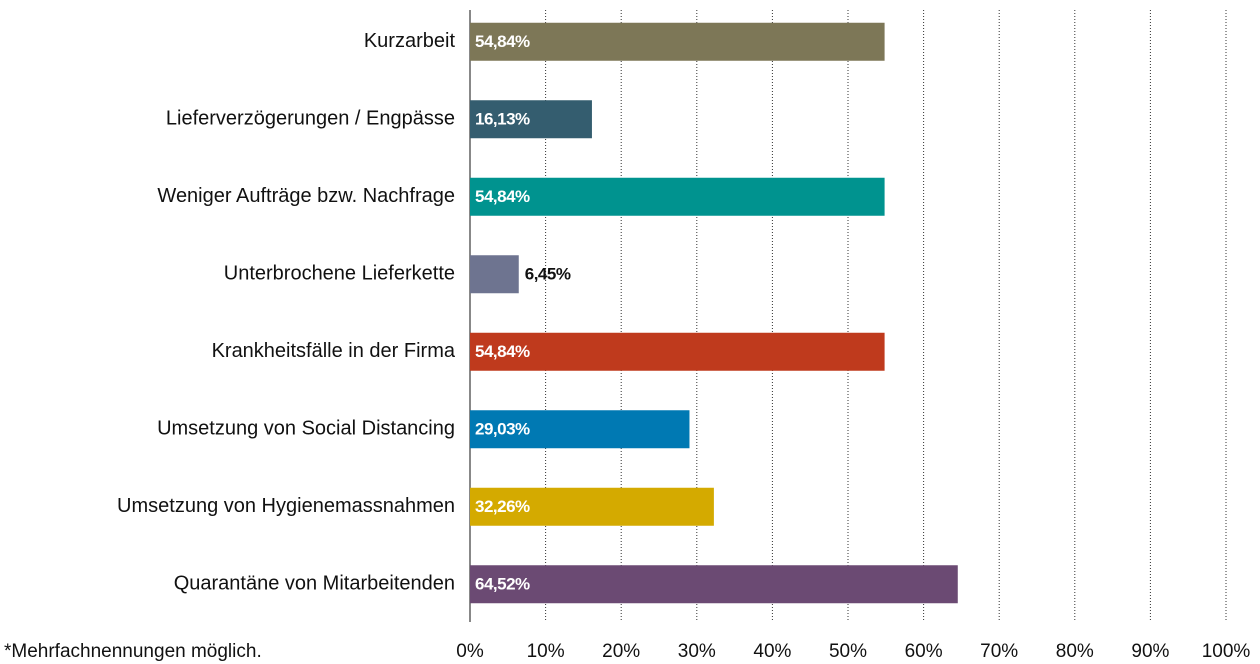 The height and width of the screenshot is (664, 1260). Describe the element at coordinates (924, 651) in the screenshot. I see `x-tick-label: 60%` at that location.